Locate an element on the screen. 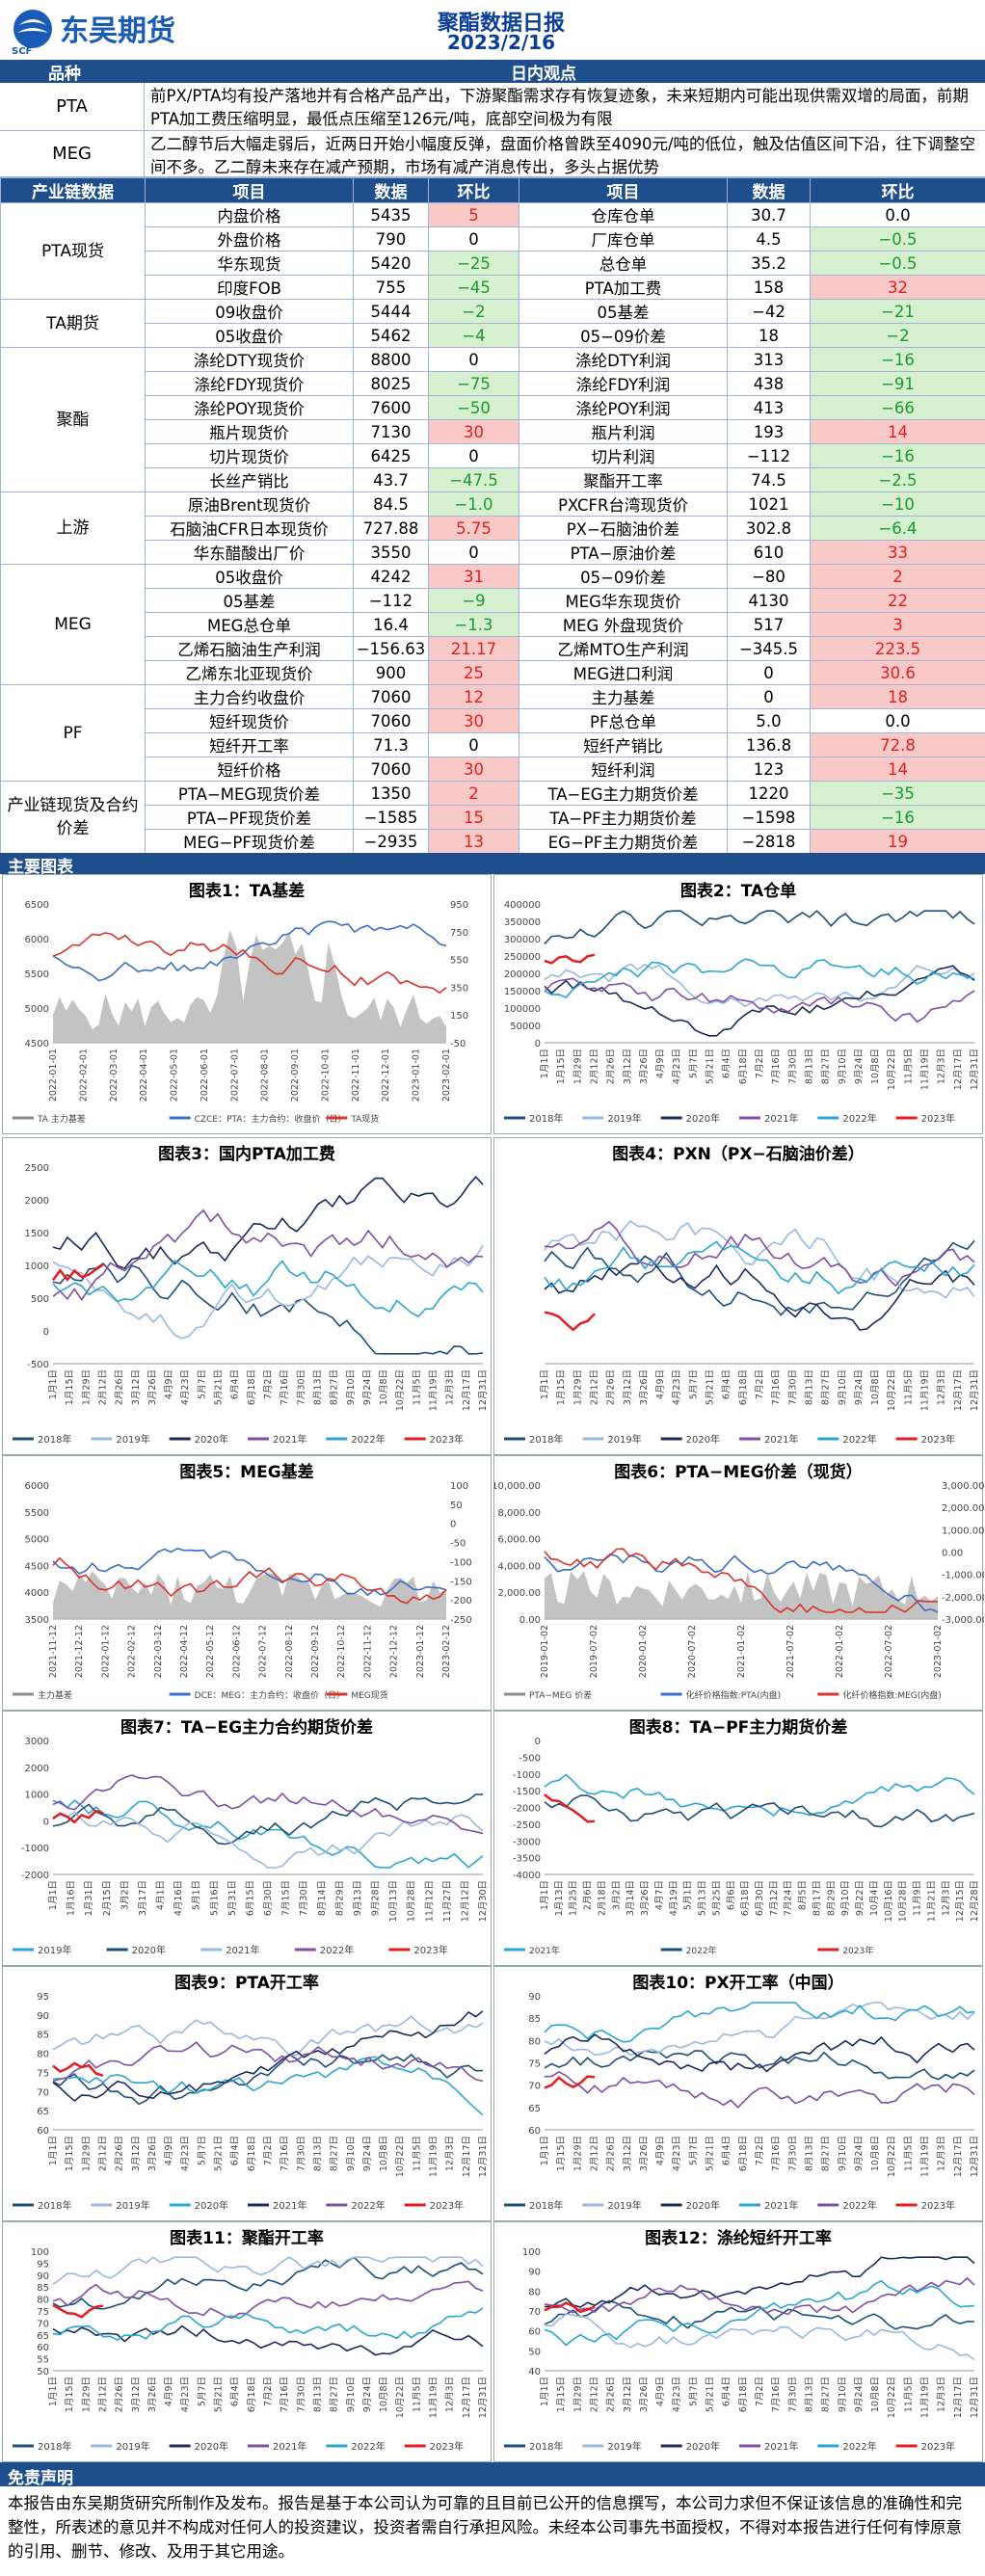 The width and height of the screenshot is (985, 2576). x-tick-label: 8月27日 is located at coordinates (335, 1387).